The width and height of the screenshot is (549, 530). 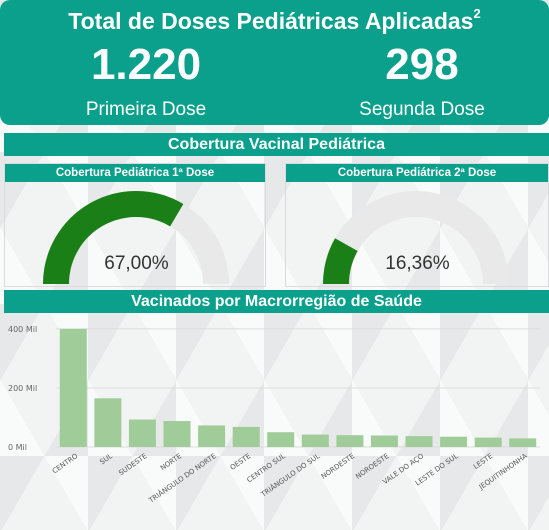 What do you see at coordinates (146, 64) in the screenshot?
I see `first-dose-value: 1.220` at bounding box center [146, 64].